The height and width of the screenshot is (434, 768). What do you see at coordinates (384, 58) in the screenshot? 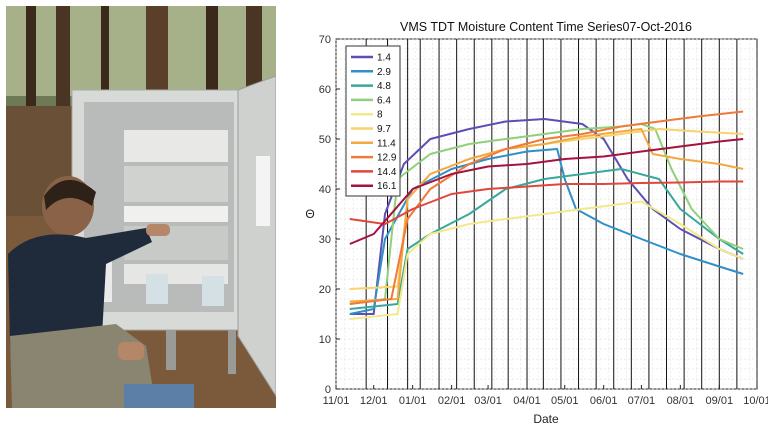
I see `legend-label: 1.4` at bounding box center [384, 58].